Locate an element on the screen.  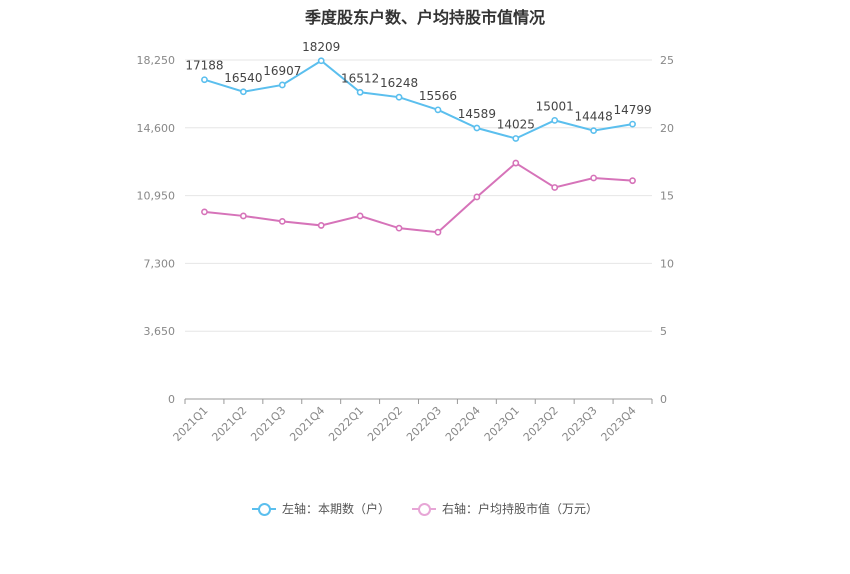
y-right-tick-label: 5 is located at coordinates (663, 331).